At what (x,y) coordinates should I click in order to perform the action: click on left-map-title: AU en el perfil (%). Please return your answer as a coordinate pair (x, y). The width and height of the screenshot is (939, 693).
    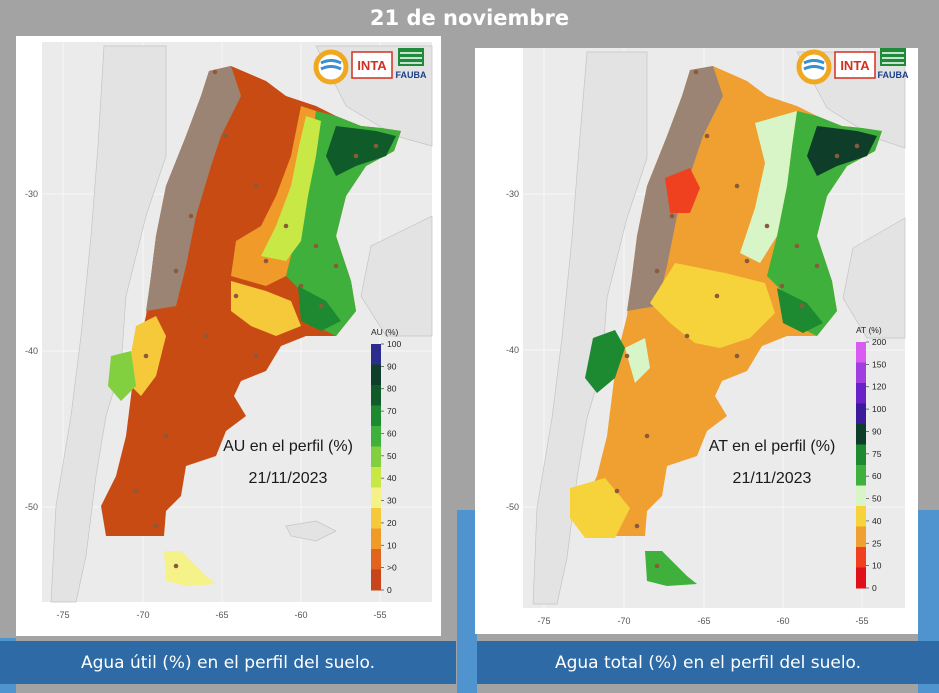
    Looking at the image, I should click on (288, 446).